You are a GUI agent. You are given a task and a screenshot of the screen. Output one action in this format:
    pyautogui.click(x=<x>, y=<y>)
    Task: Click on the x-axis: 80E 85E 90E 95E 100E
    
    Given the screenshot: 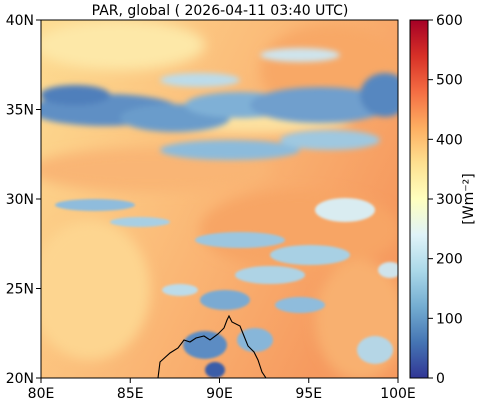 What is the action you would take?
    pyautogui.click(x=222, y=390)
    